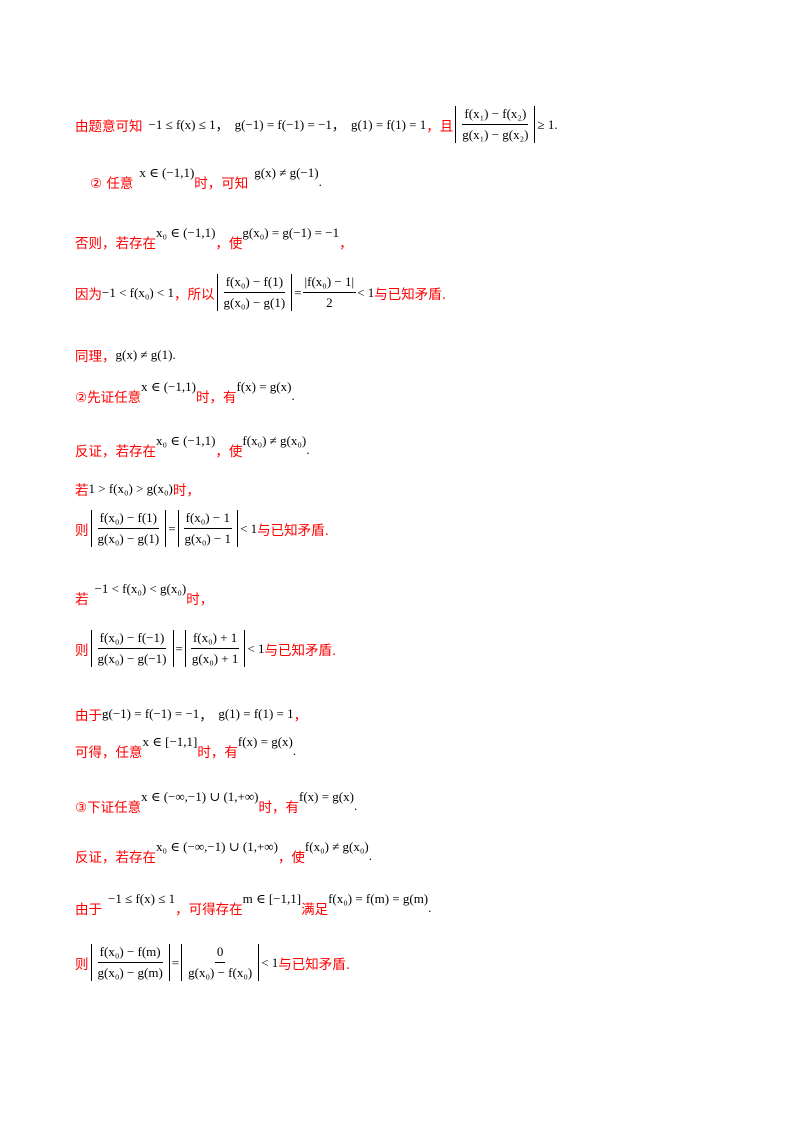  I want to click on absolute-fraction: f(x₀) − f(−1) g(x₀) − g(−1), so click(132, 648).